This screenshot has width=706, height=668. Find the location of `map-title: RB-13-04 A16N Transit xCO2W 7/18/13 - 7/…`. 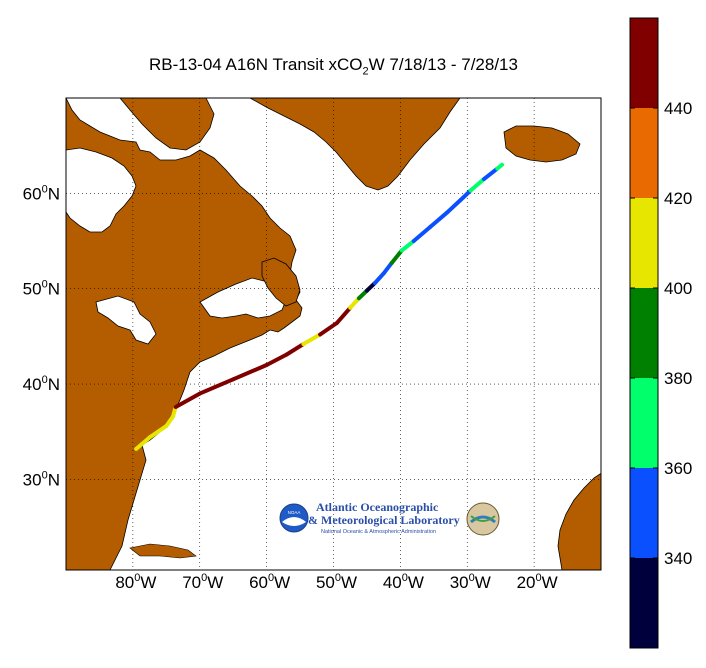

map-title: RB-13-04 A16N Transit xCO2W 7/18/13 - 7/… is located at coordinates (333, 66).